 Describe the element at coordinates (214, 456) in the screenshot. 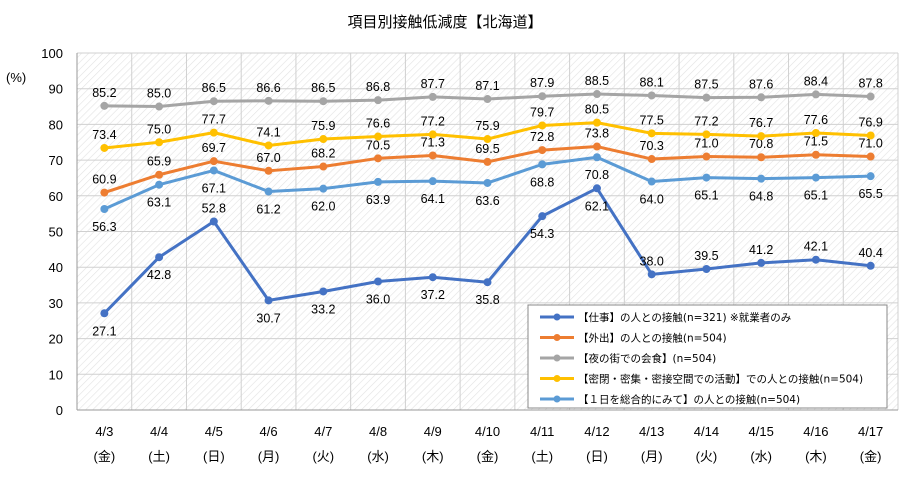

I see `x-tick-weekday: (日)` at that location.